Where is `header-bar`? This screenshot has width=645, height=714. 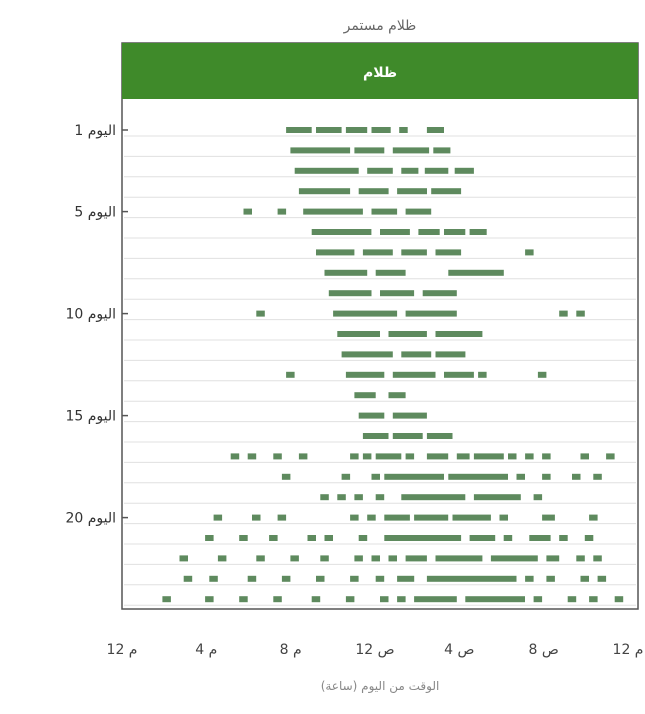
header-bar is located at coordinates (380, 71).